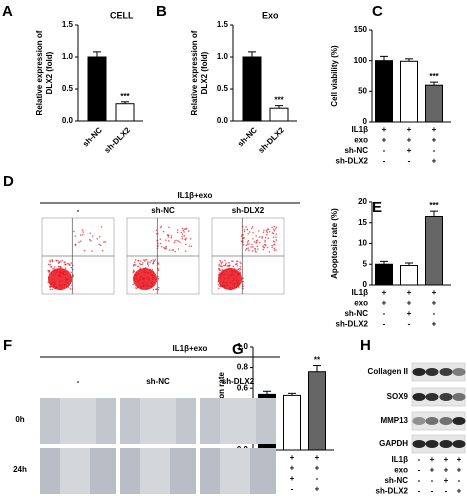  Describe the element at coordinates (388, 371) in the screenshot. I see `protein-label: Collagen II` at that location.